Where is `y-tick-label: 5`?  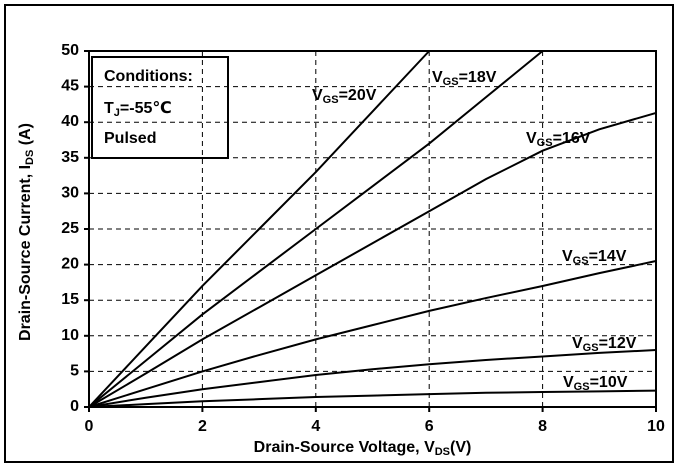 y-tick-label: 5 is located at coordinates (74, 371).